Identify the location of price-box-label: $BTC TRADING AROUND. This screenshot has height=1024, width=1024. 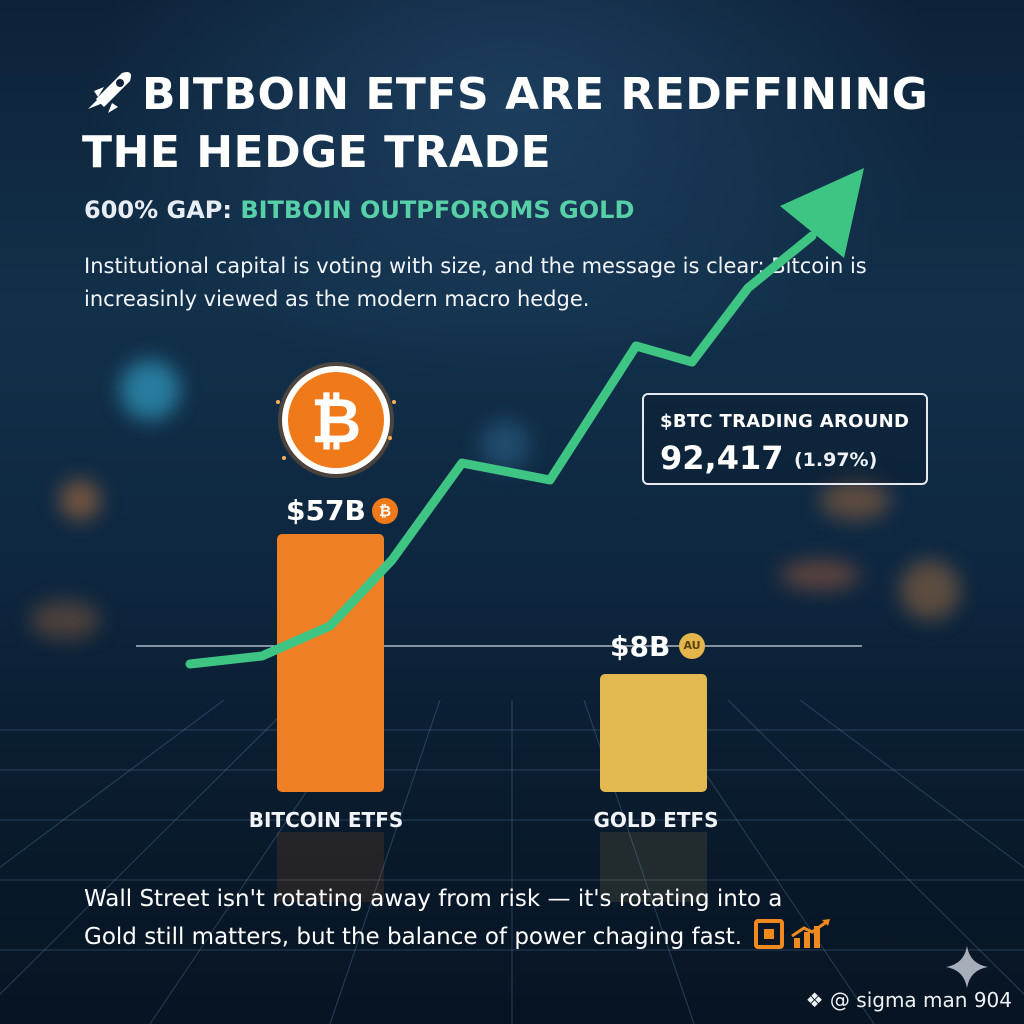
(785, 421).